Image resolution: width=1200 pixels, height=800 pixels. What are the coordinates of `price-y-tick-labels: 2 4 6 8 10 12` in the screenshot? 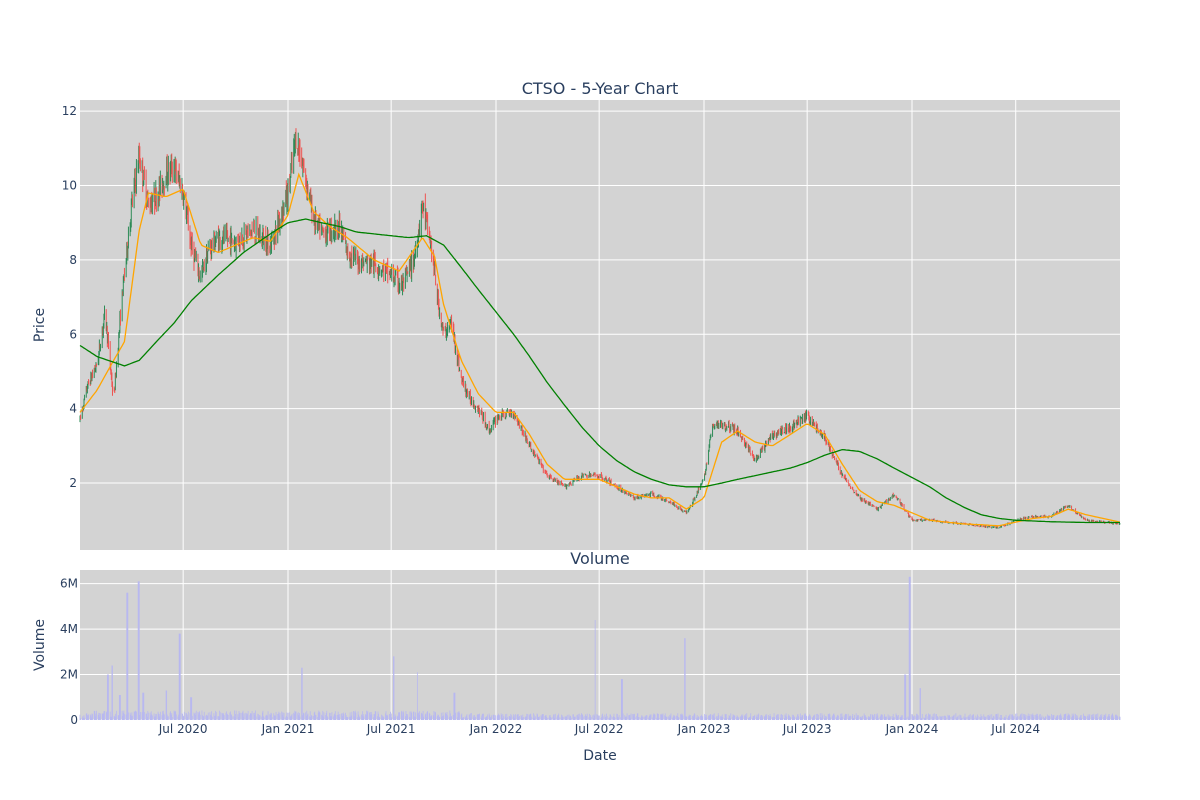 It's located at (69, 297).